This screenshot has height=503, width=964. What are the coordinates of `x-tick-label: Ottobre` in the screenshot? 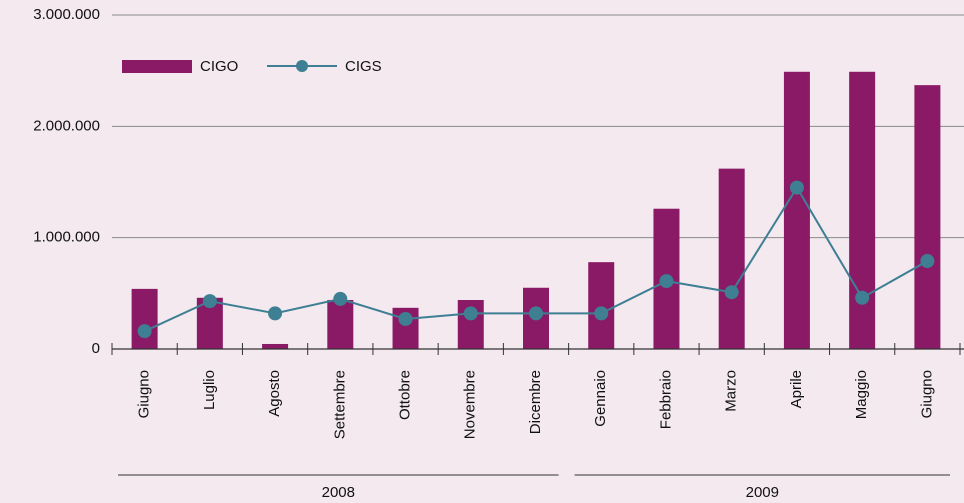 It's located at (405, 395).